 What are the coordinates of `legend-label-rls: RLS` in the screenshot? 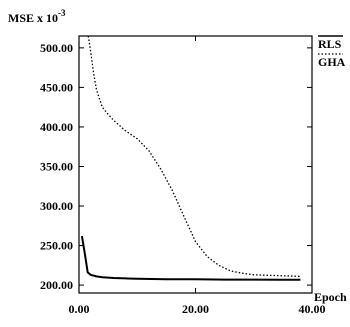 It's located at (330, 44).